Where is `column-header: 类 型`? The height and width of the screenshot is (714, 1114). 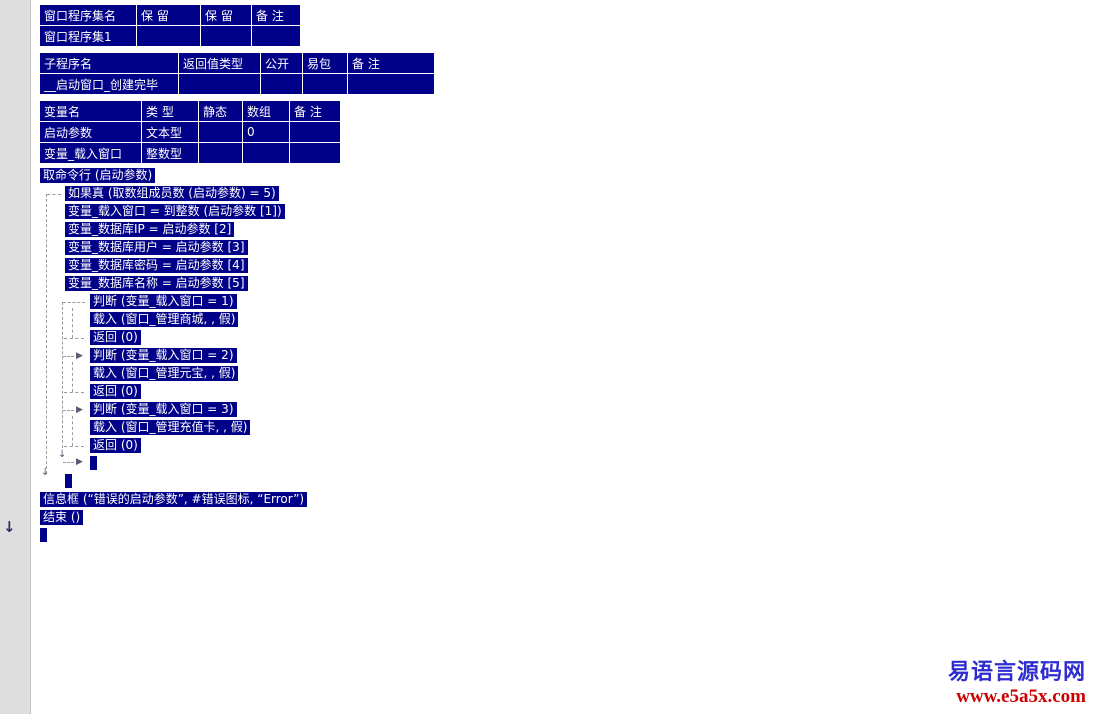
column-header: 类 型 is located at coordinates (170, 111).